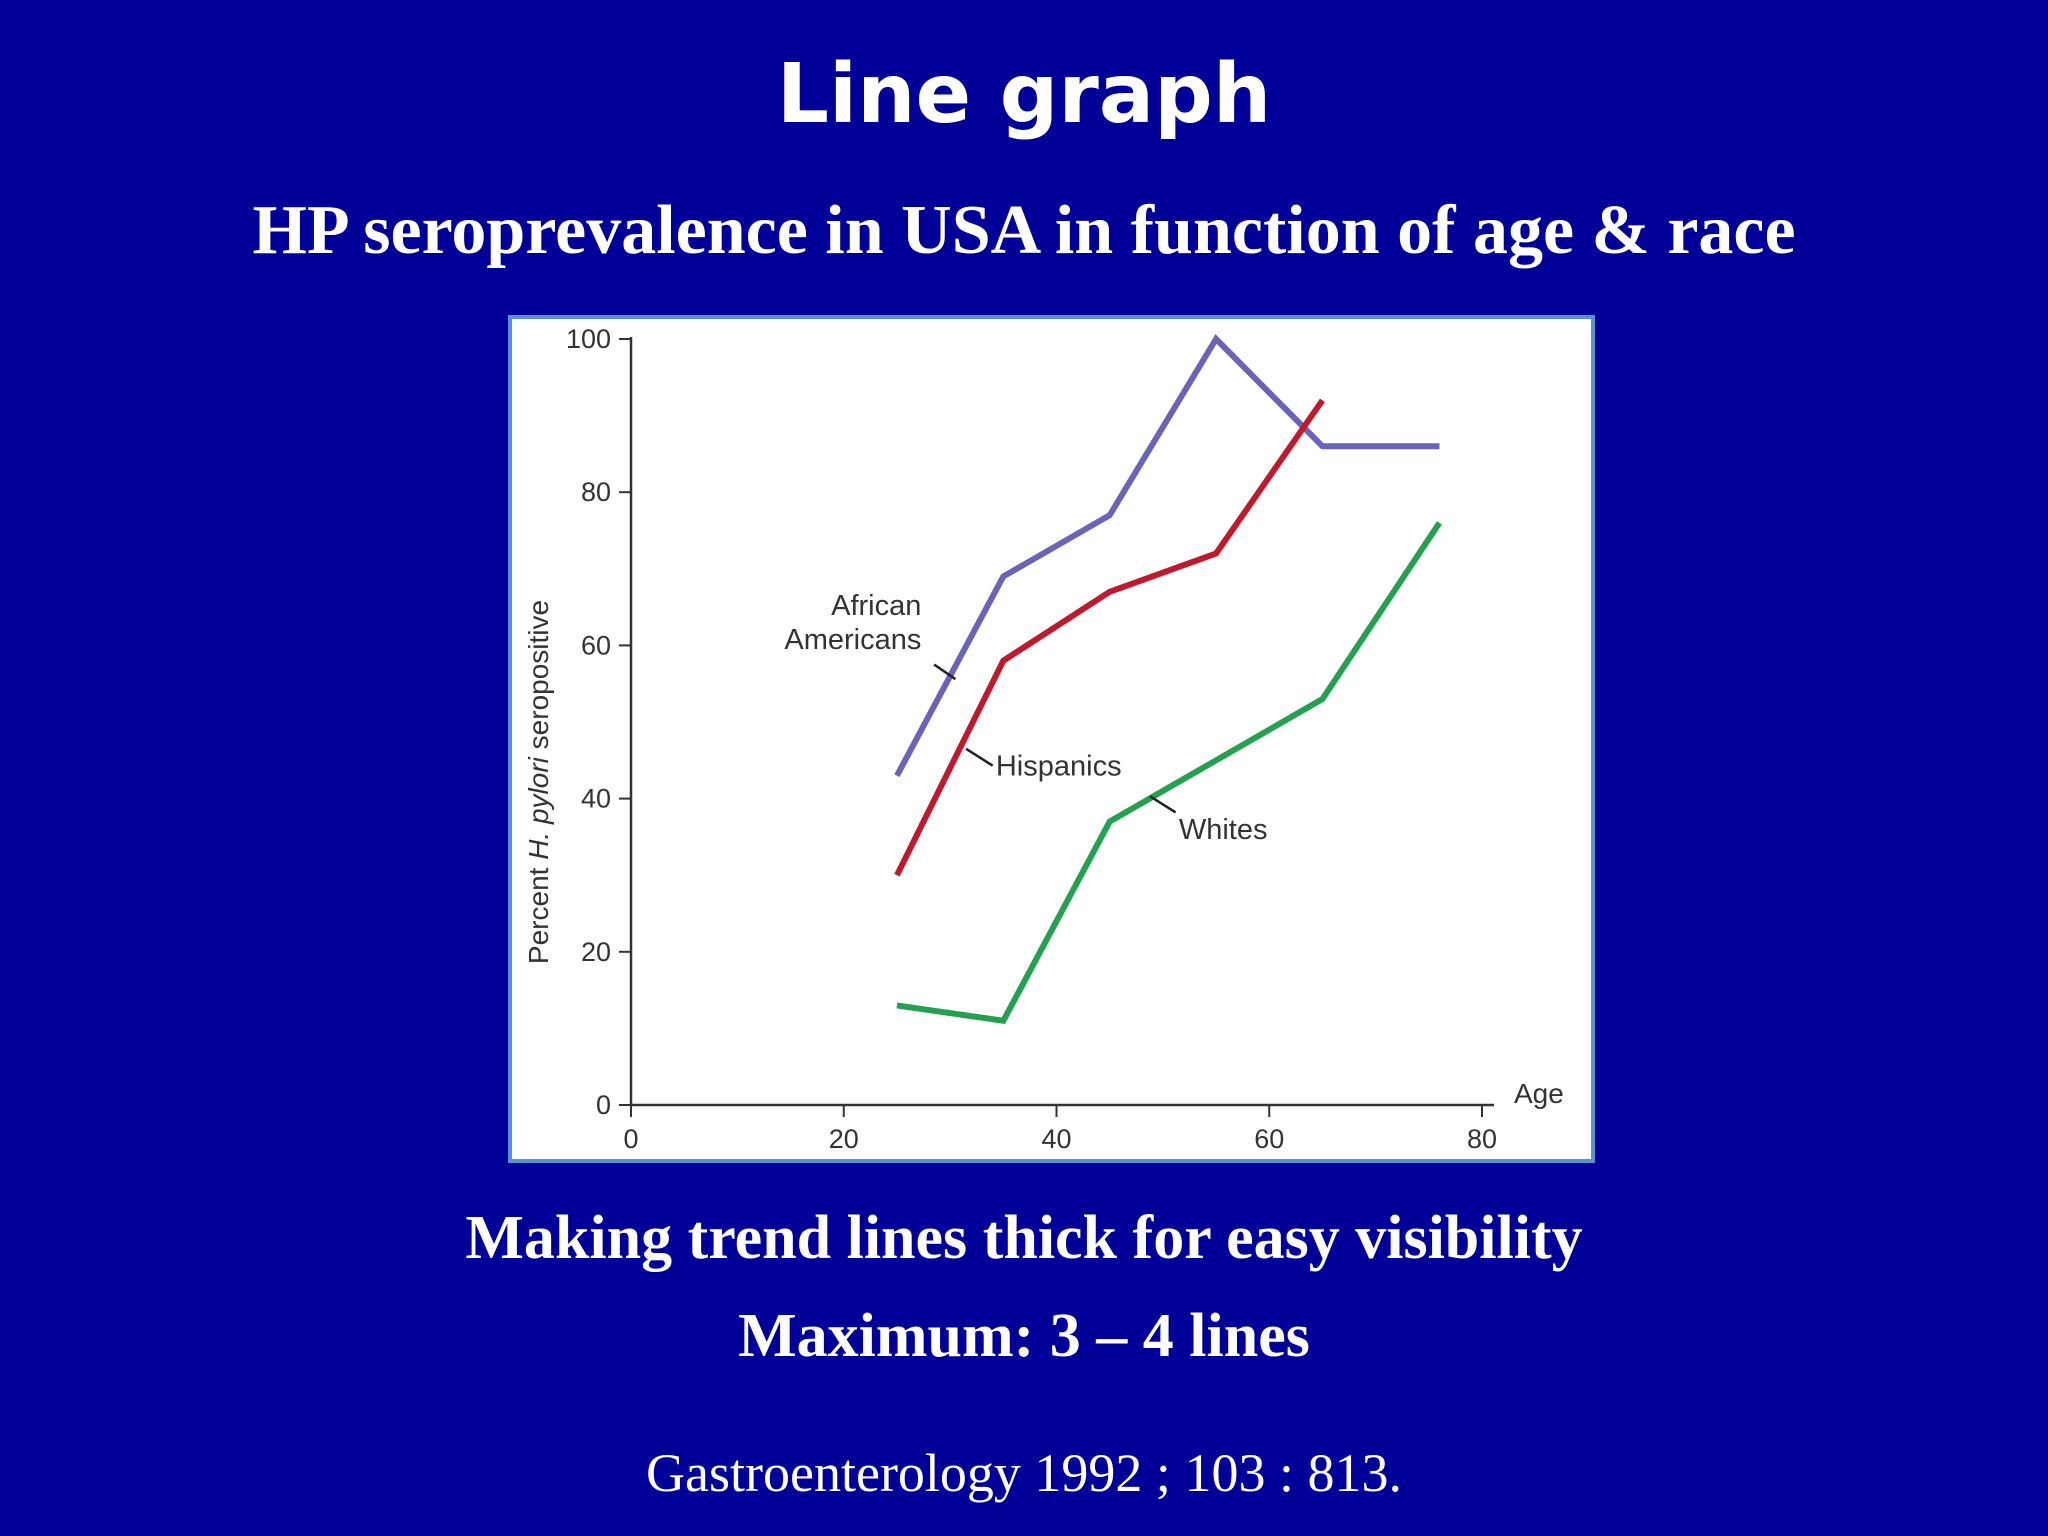  I want to click on series-lines, so click(1168, 679).